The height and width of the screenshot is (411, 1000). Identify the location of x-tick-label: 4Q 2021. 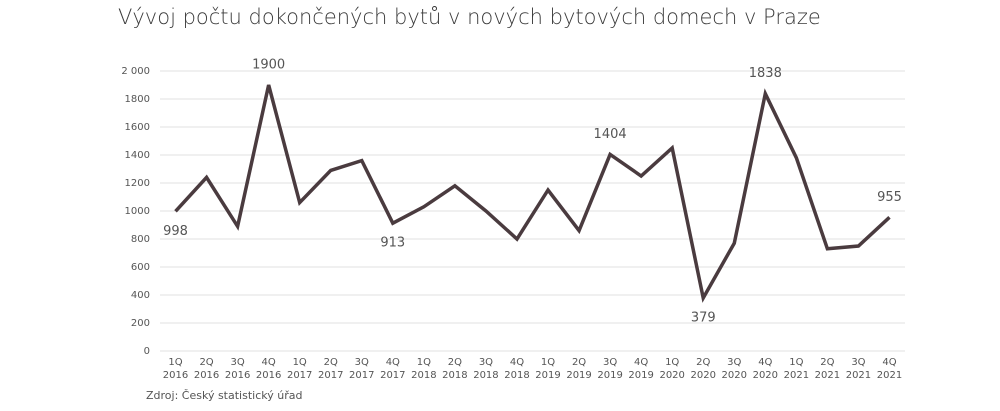
(889, 369).